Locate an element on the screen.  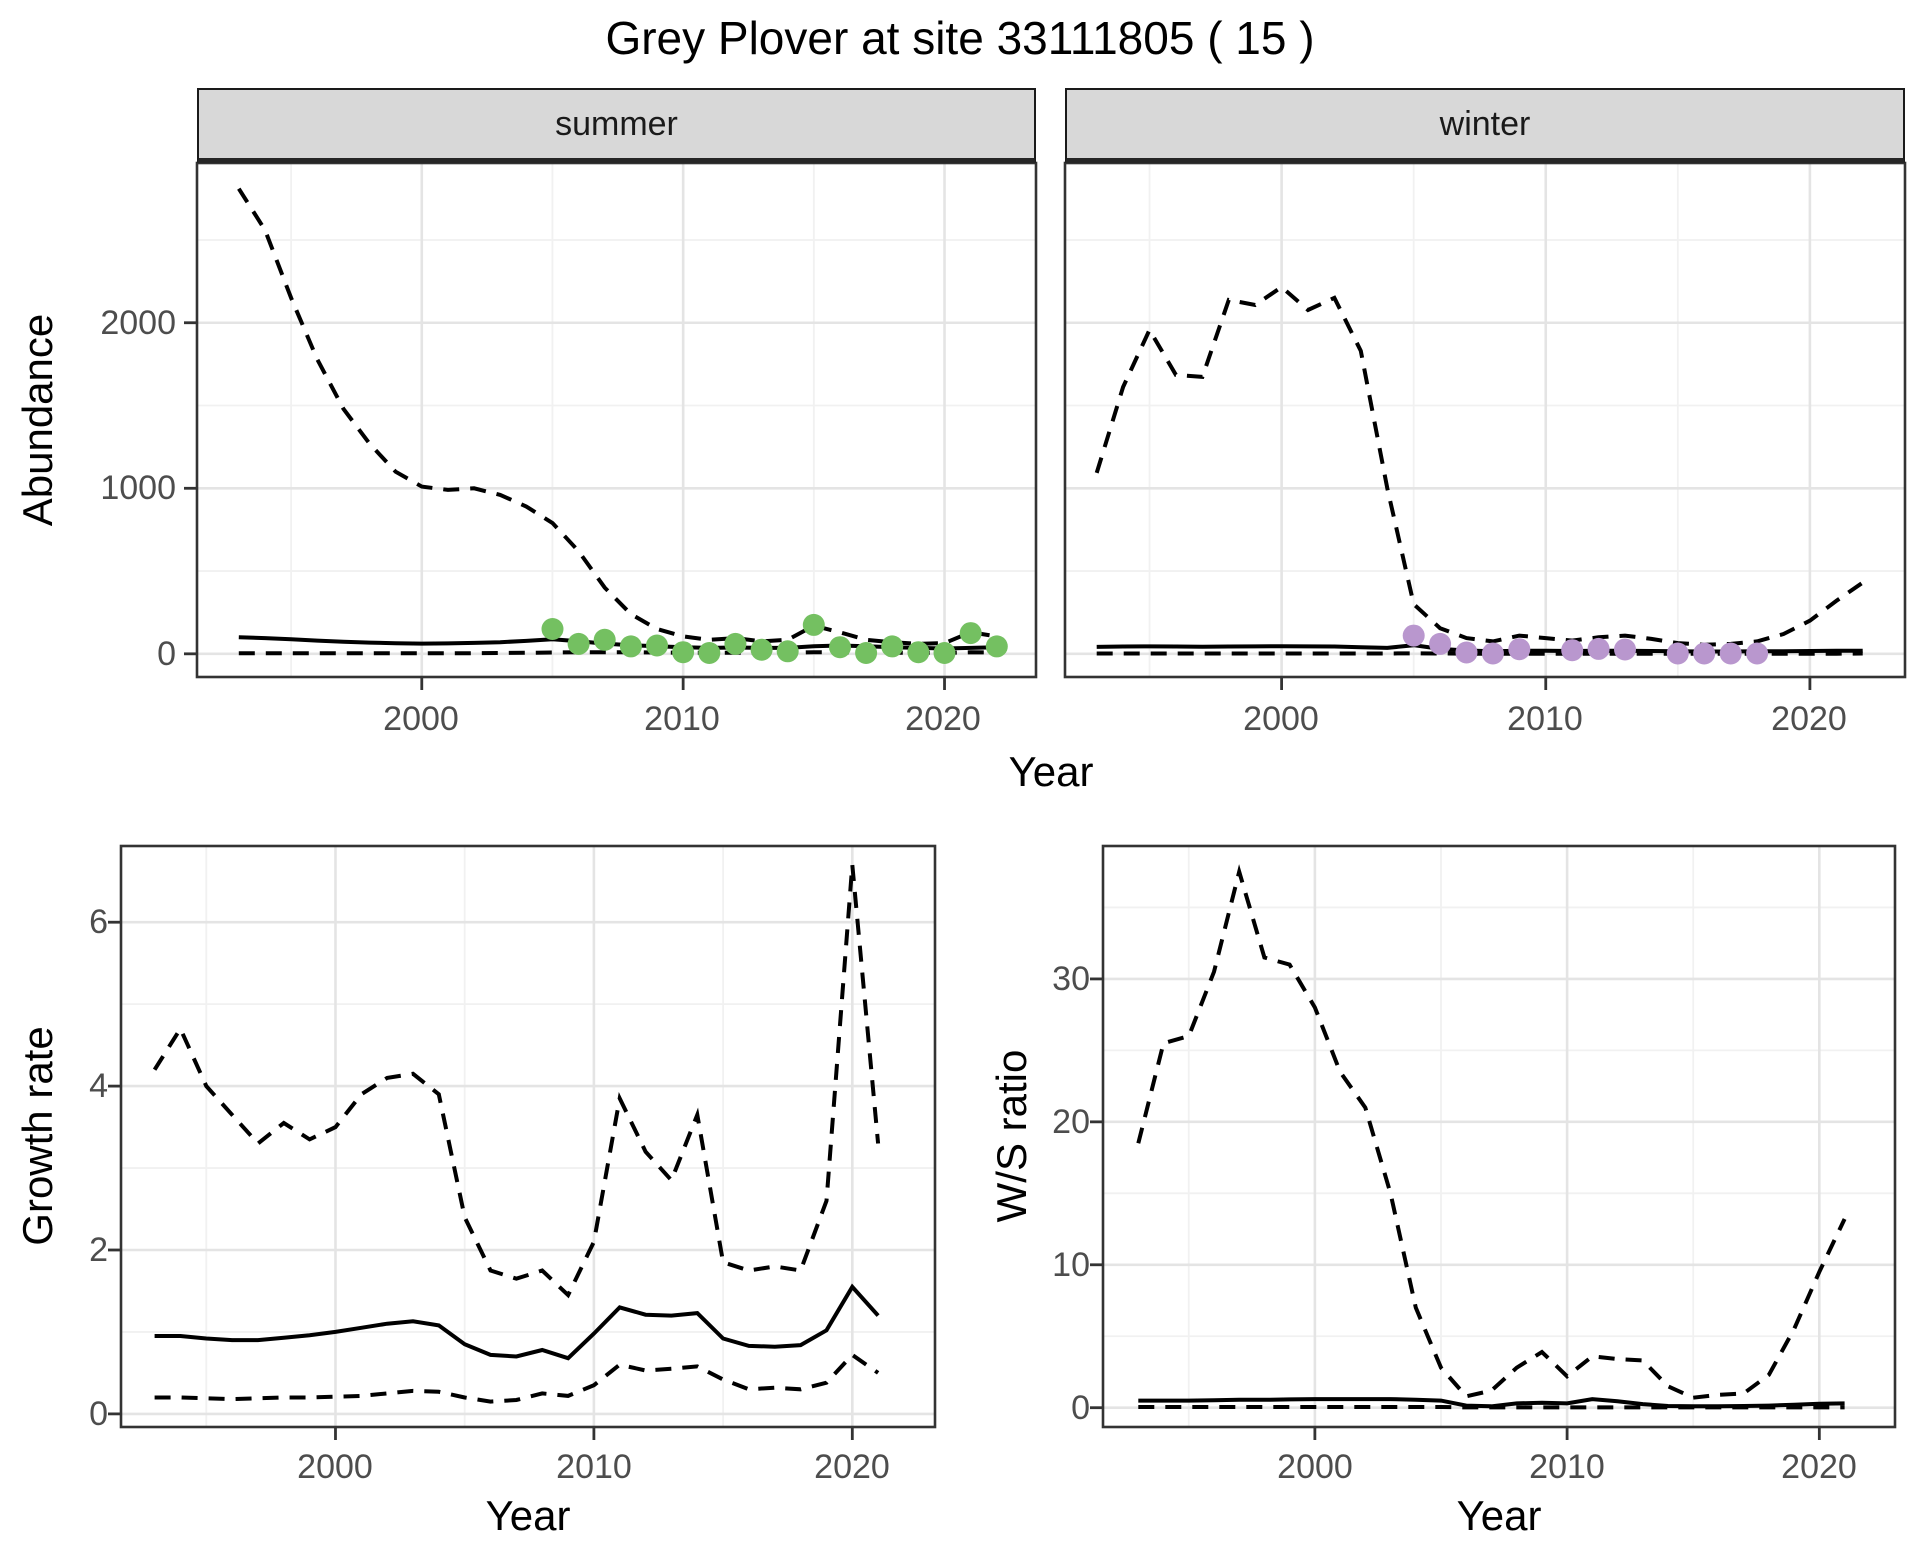
ws-ytick-0: 0 is located at coordinates (1080, 1408).